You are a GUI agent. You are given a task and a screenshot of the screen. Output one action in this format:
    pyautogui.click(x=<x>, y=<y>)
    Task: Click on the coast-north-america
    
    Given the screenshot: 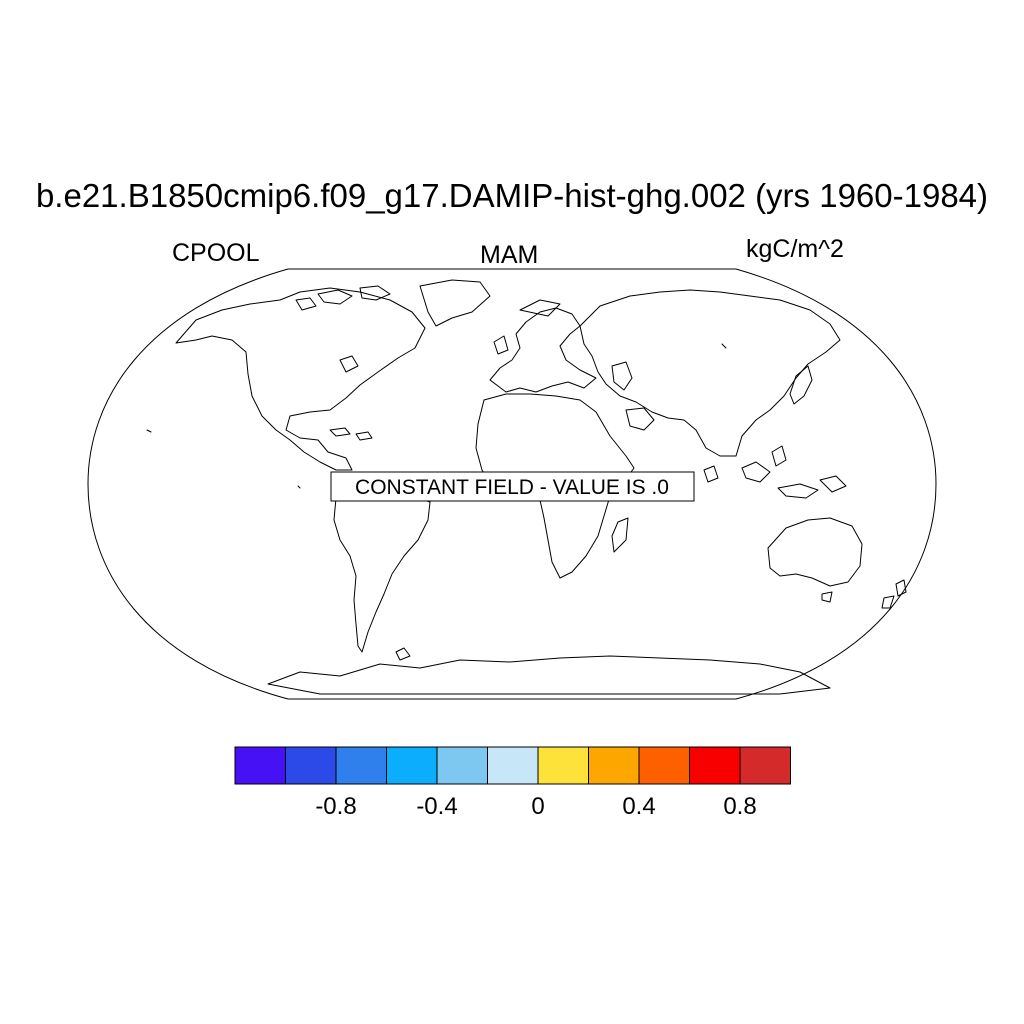 What is the action you would take?
    pyautogui.click(x=300, y=379)
    